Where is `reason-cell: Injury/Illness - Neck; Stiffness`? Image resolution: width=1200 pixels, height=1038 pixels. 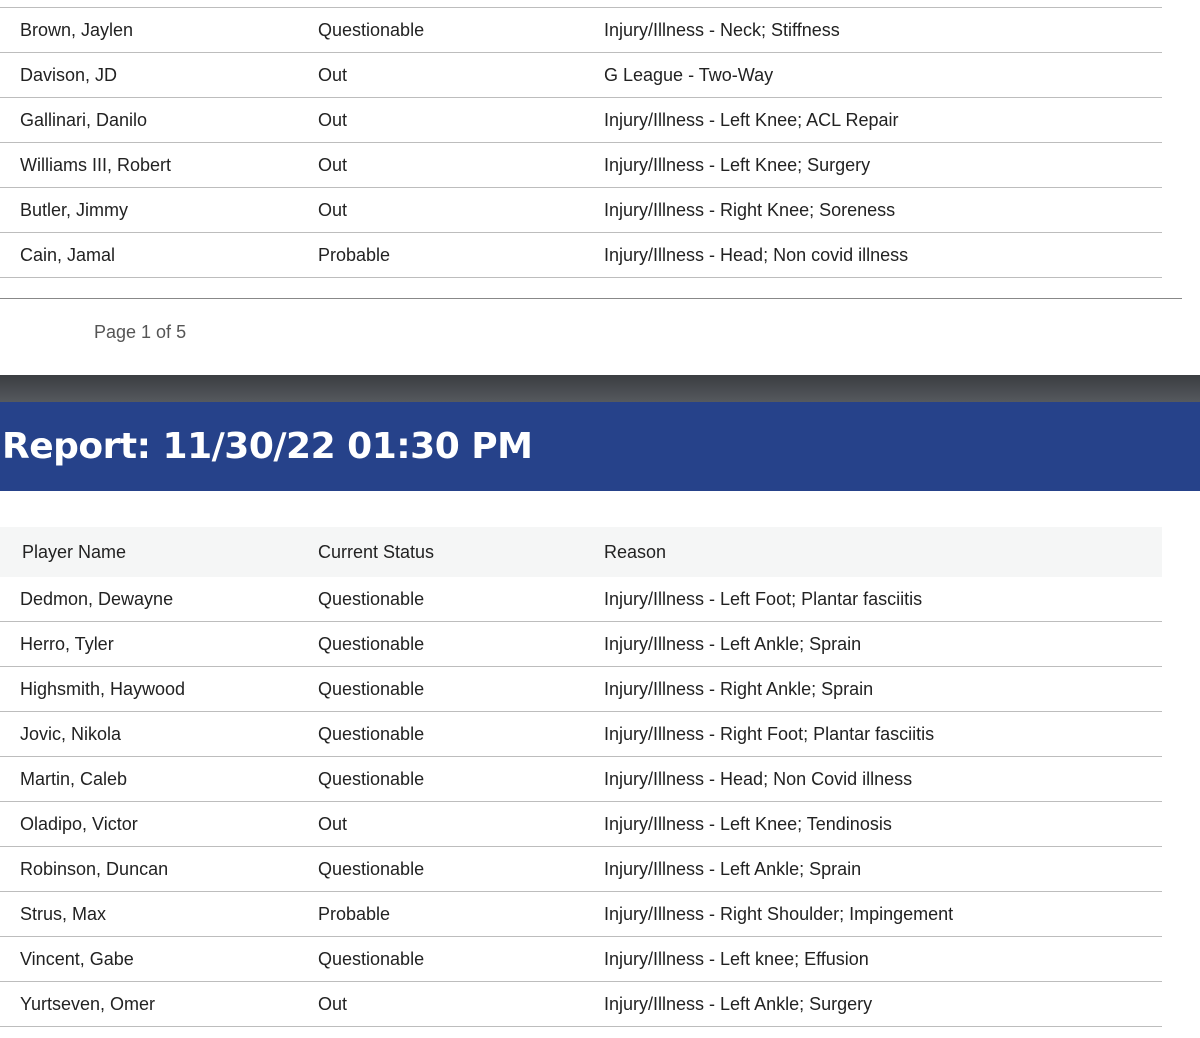
reason-cell: Injury/Illness - Neck; Stiffness is located at coordinates (722, 30).